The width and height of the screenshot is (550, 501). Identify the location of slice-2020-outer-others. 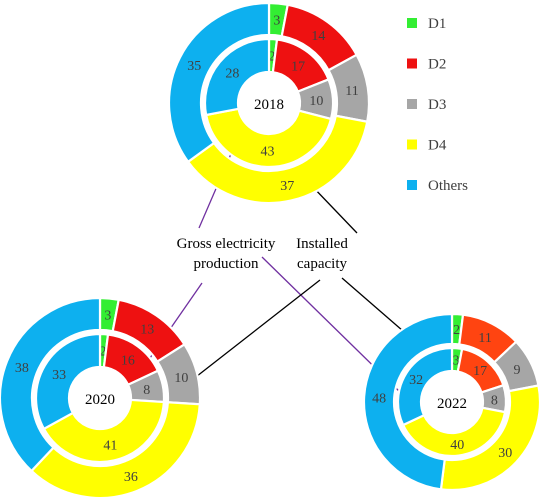
(51, 384).